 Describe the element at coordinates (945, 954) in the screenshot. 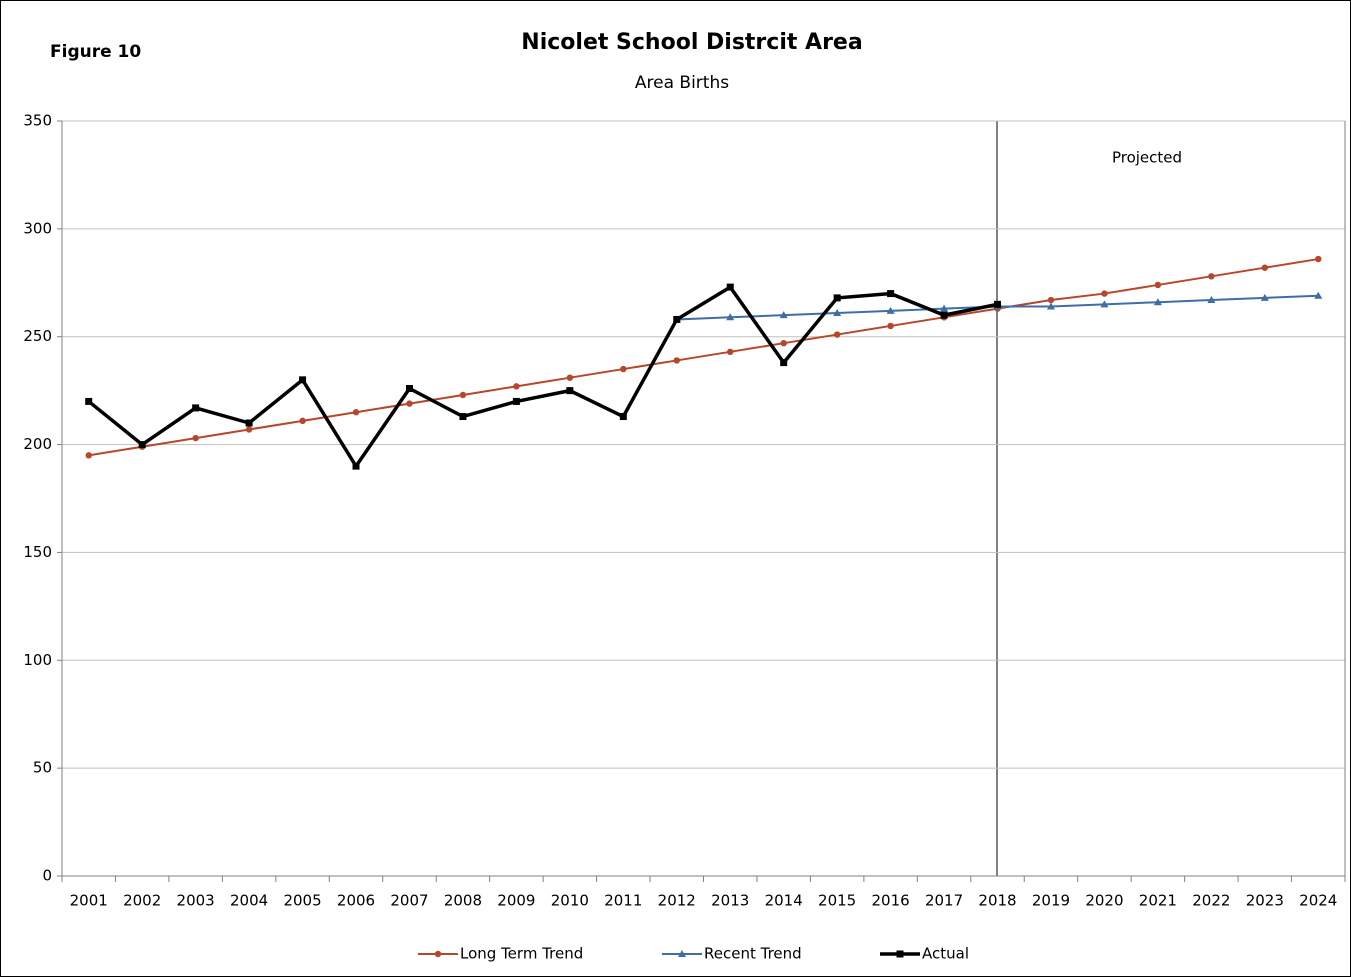

I see `legend-label: Actual` at that location.